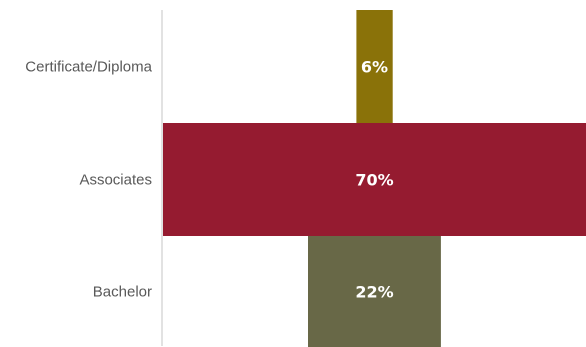 Image resolution: width=586 pixels, height=347 pixels. I want to click on data-label: 70%, so click(374, 180).